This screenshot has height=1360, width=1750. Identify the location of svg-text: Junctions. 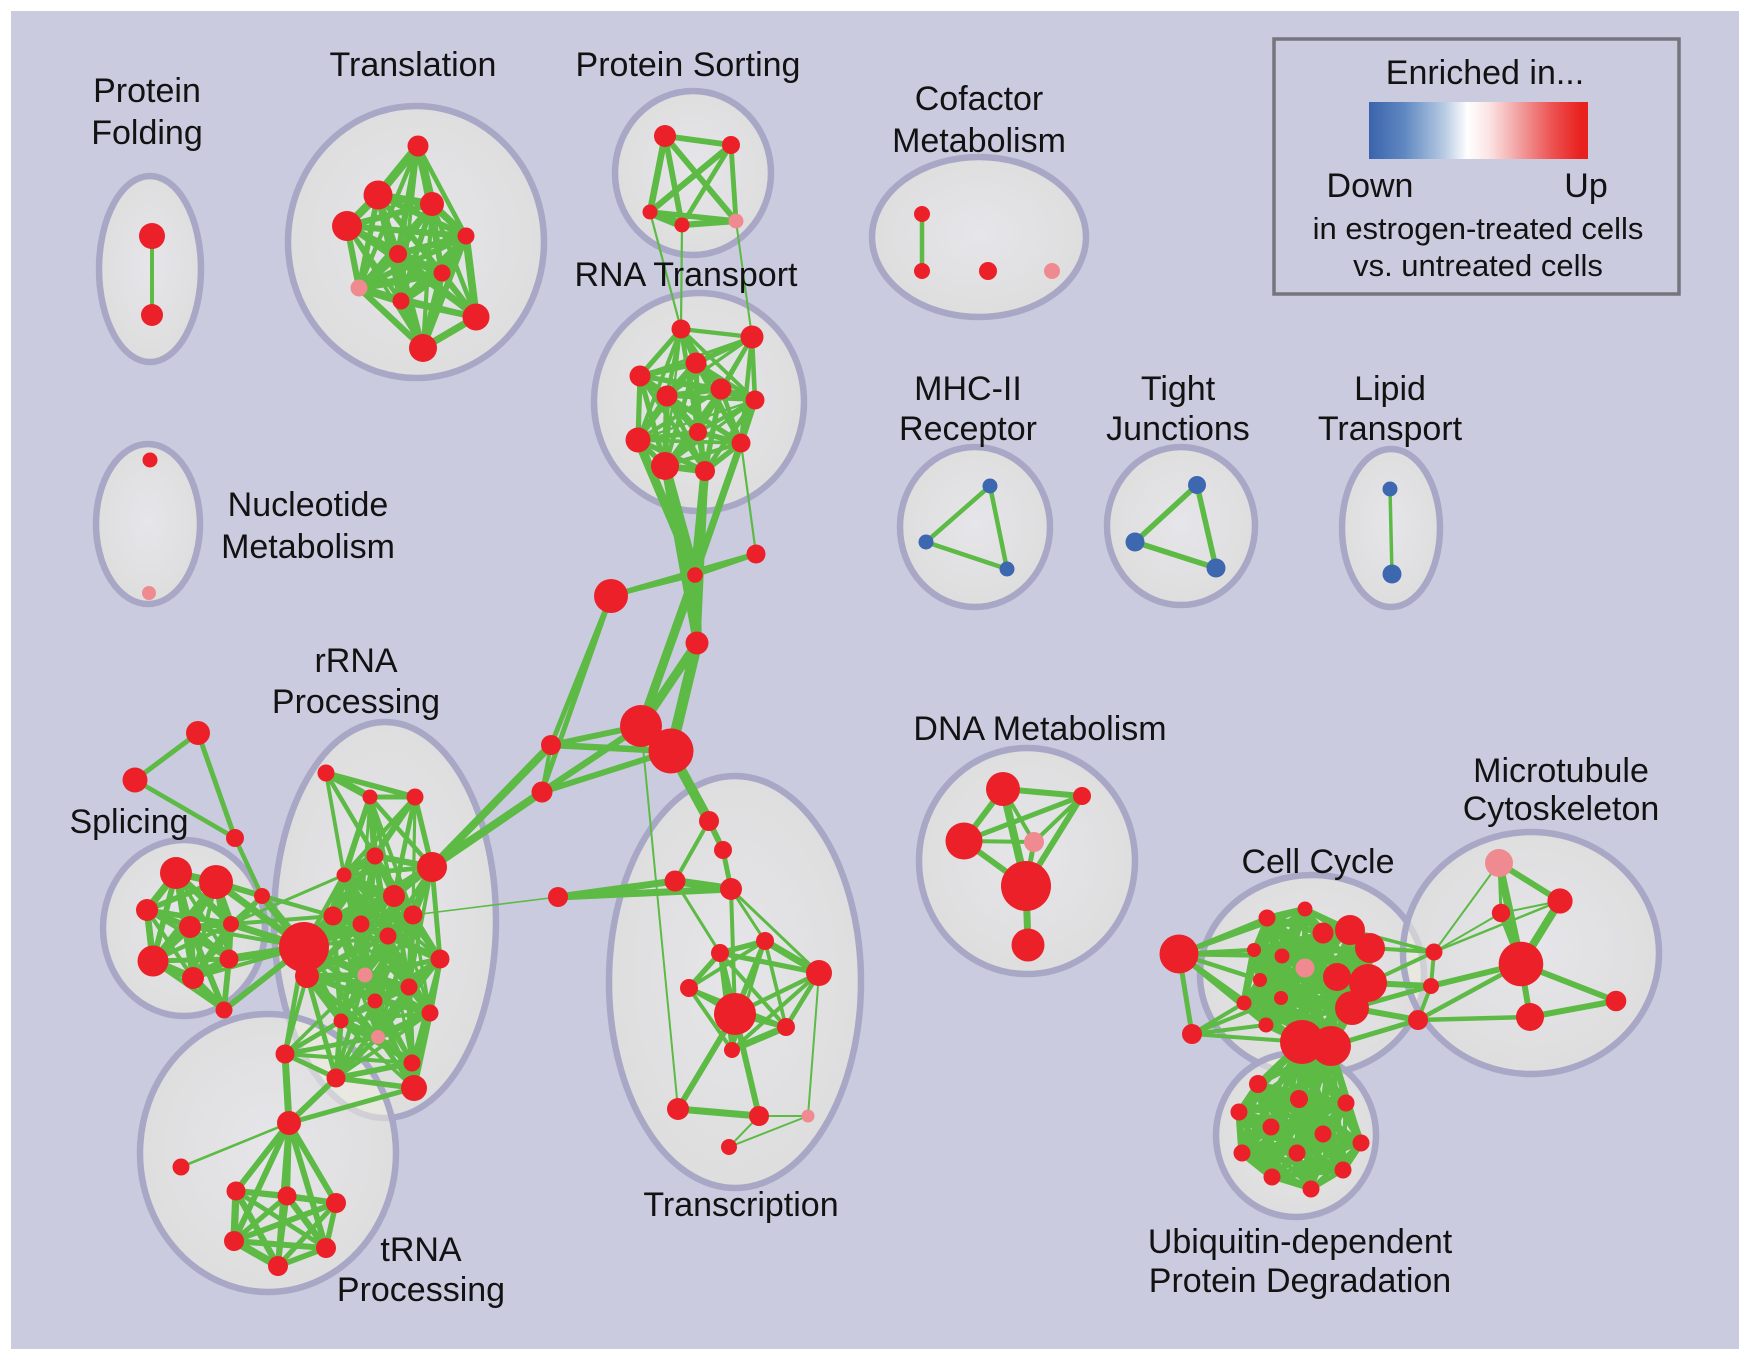
(1178, 429).